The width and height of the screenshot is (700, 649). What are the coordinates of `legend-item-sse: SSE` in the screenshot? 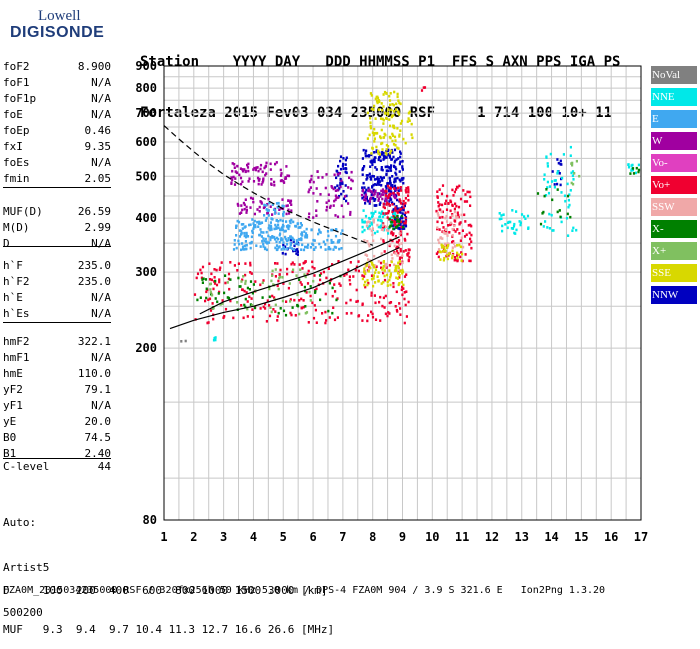 It's located at (674, 273).